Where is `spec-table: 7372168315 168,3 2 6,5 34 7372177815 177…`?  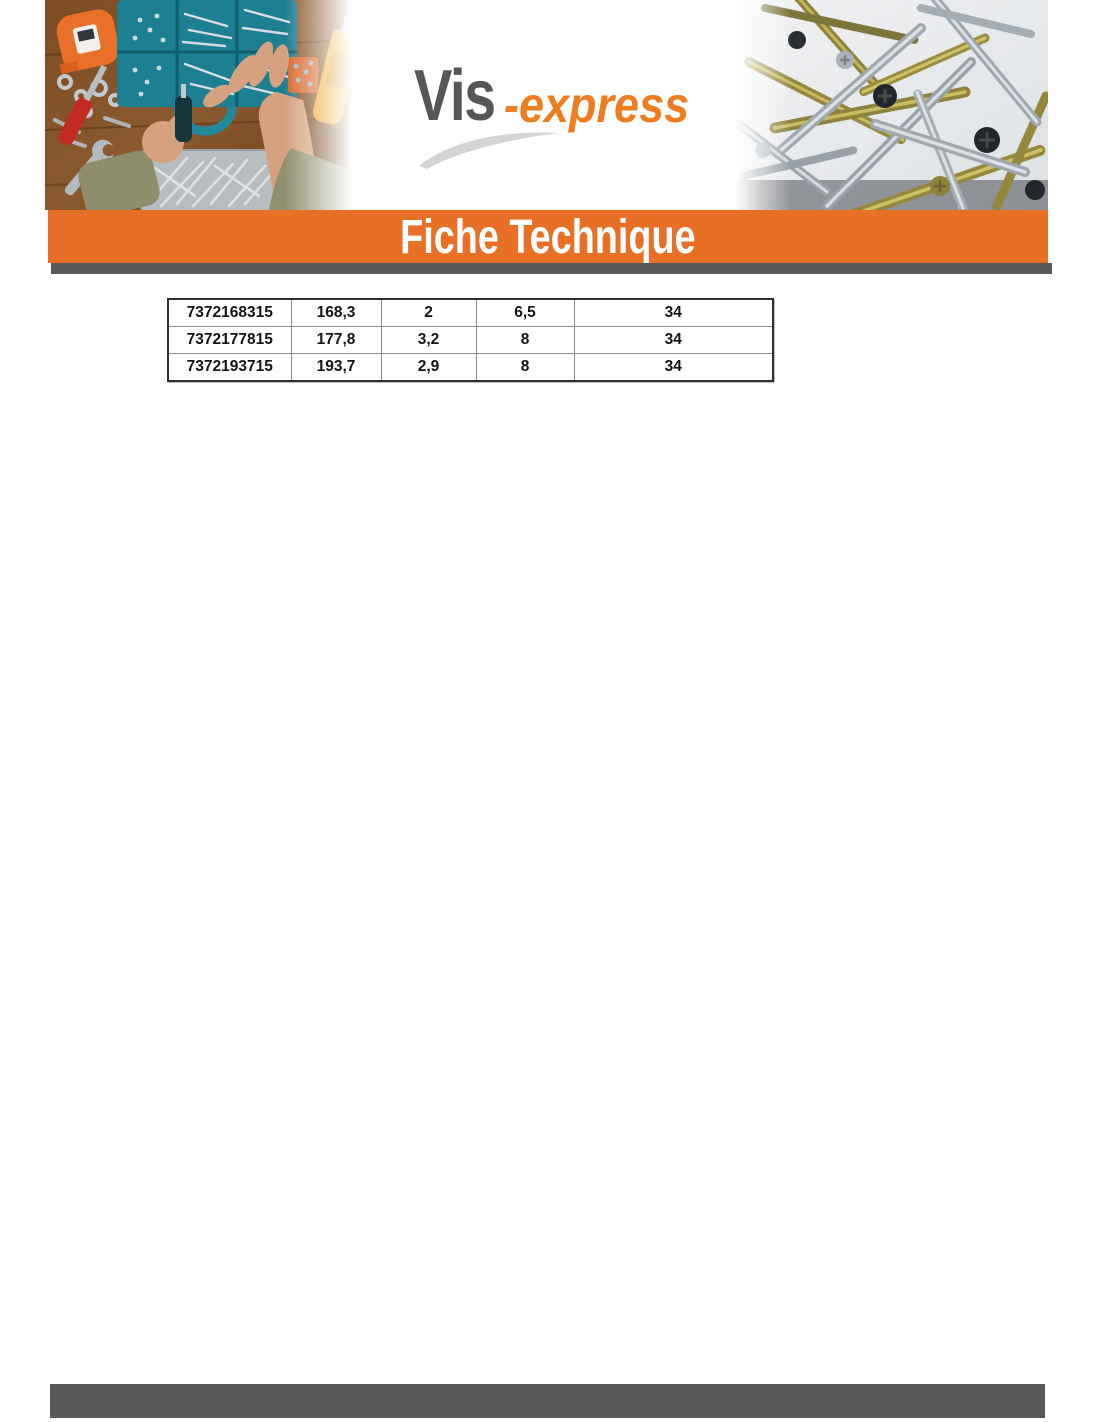 spec-table: 7372168315 168,3 2 6,5 34 7372177815 177… is located at coordinates (470, 340).